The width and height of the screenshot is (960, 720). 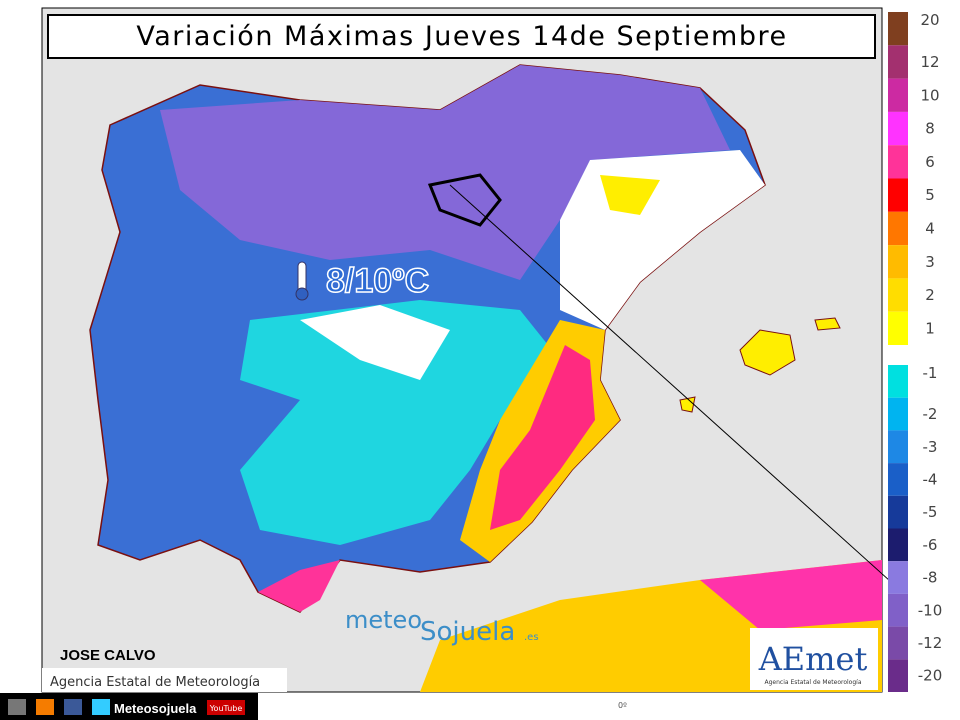 What do you see at coordinates (930, 578) in the screenshot?
I see `legend-label: -8` at bounding box center [930, 578].